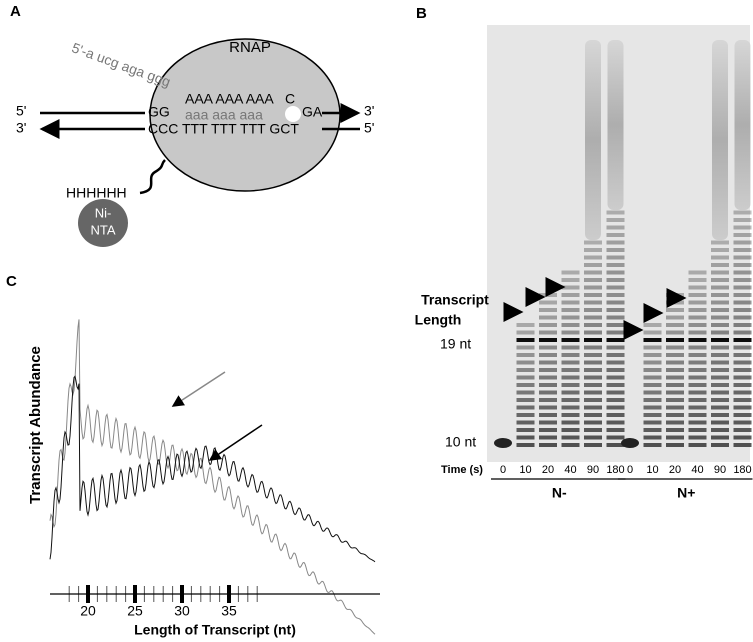 This screenshot has width=753, height=642. What do you see at coordinates (103, 212) in the screenshot?
I see `bead-label: Ni-` at bounding box center [103, 212].